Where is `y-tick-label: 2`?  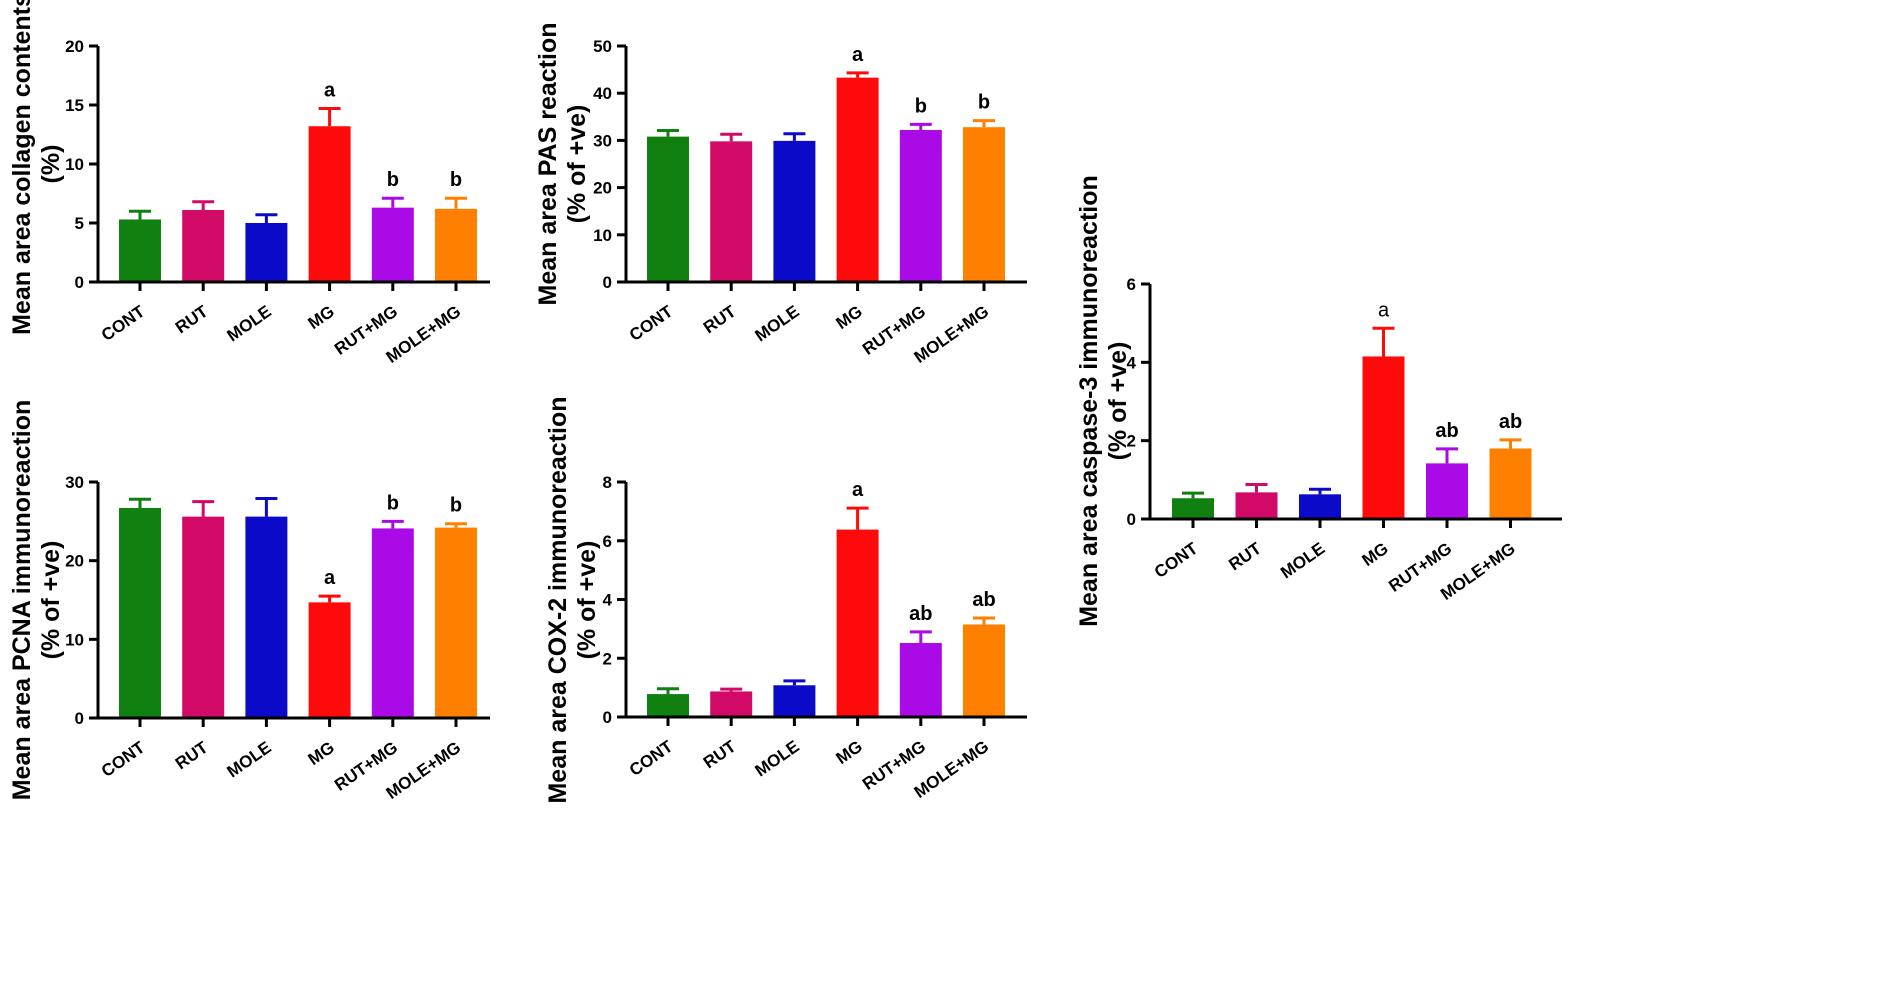 y-tick-label: 2 is located at coordinates (607, 658).